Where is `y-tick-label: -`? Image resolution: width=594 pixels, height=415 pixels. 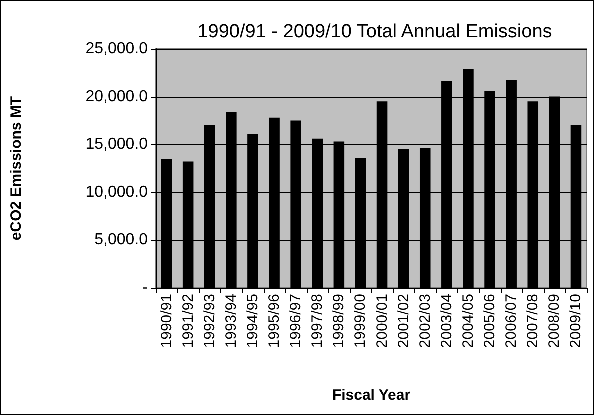 y-tick-label: - is located at coordinates (145, 288).